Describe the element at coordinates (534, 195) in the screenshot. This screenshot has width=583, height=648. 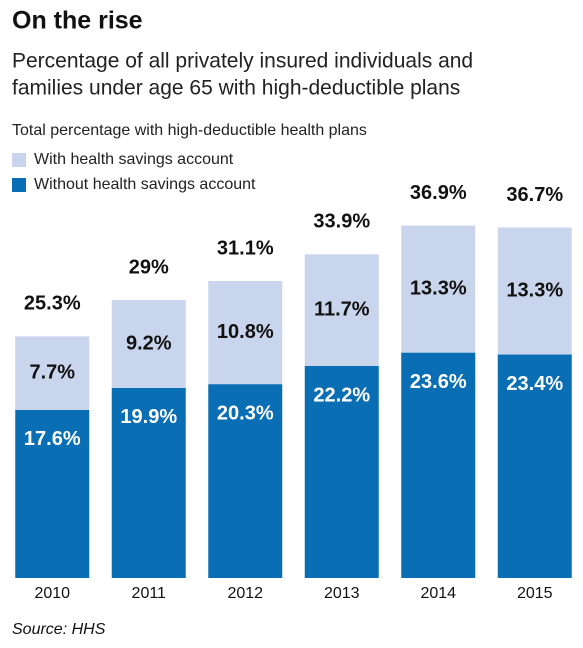
I see `total-label: 36.7%` at that location.